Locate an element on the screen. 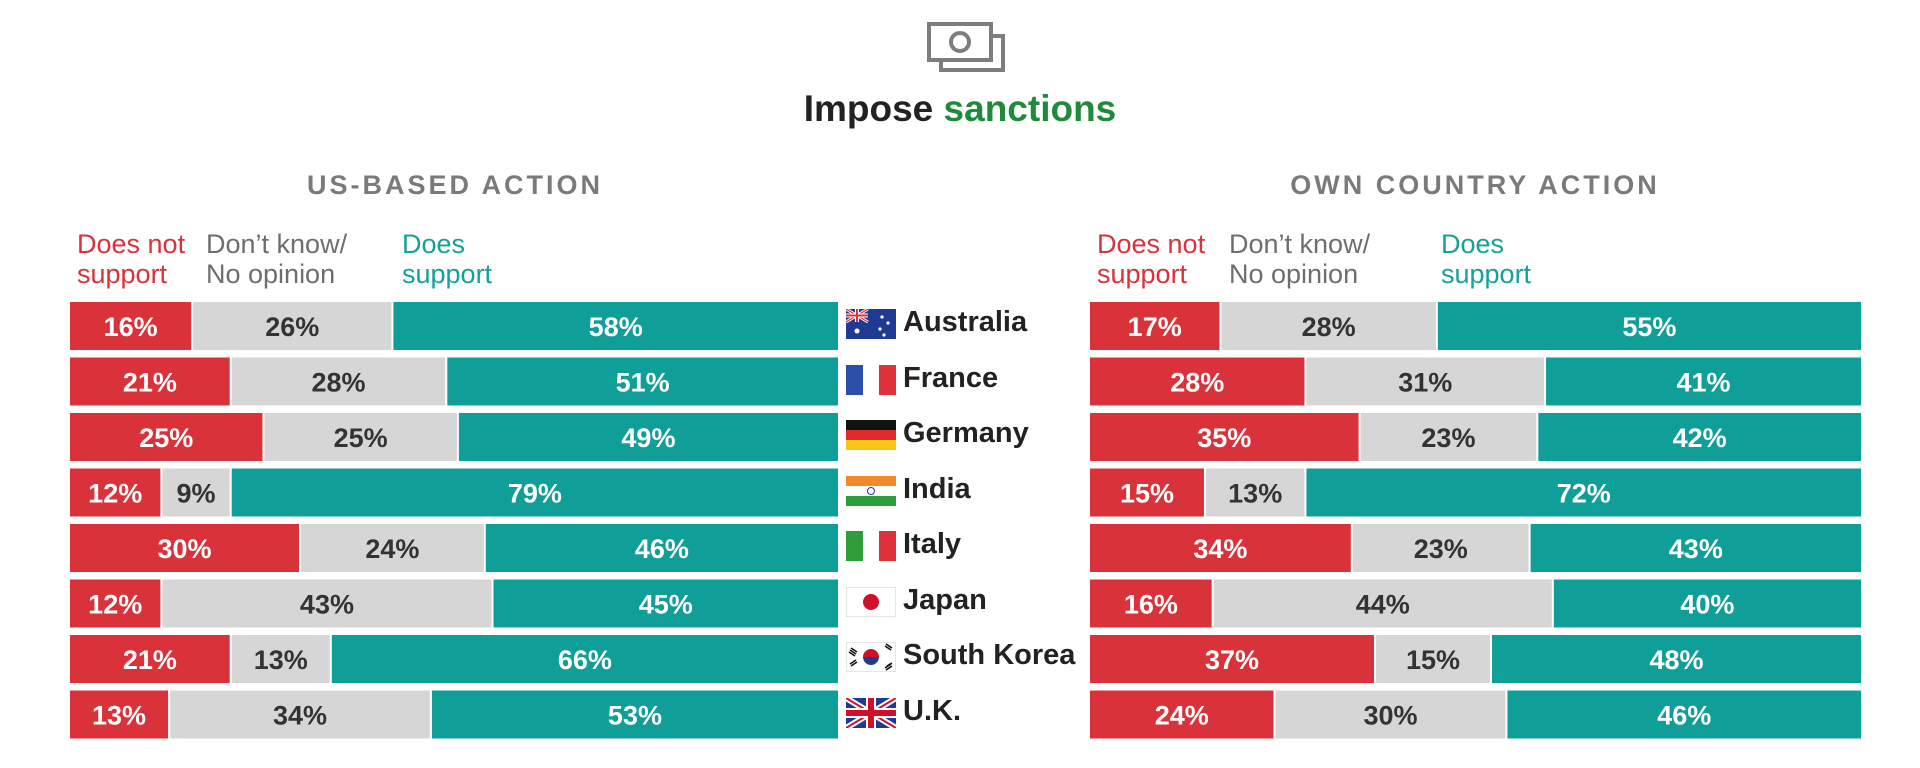 This screenshot has height=768, width=1920. bar-own-country-support-italy is located at coordinates (1695, 548).